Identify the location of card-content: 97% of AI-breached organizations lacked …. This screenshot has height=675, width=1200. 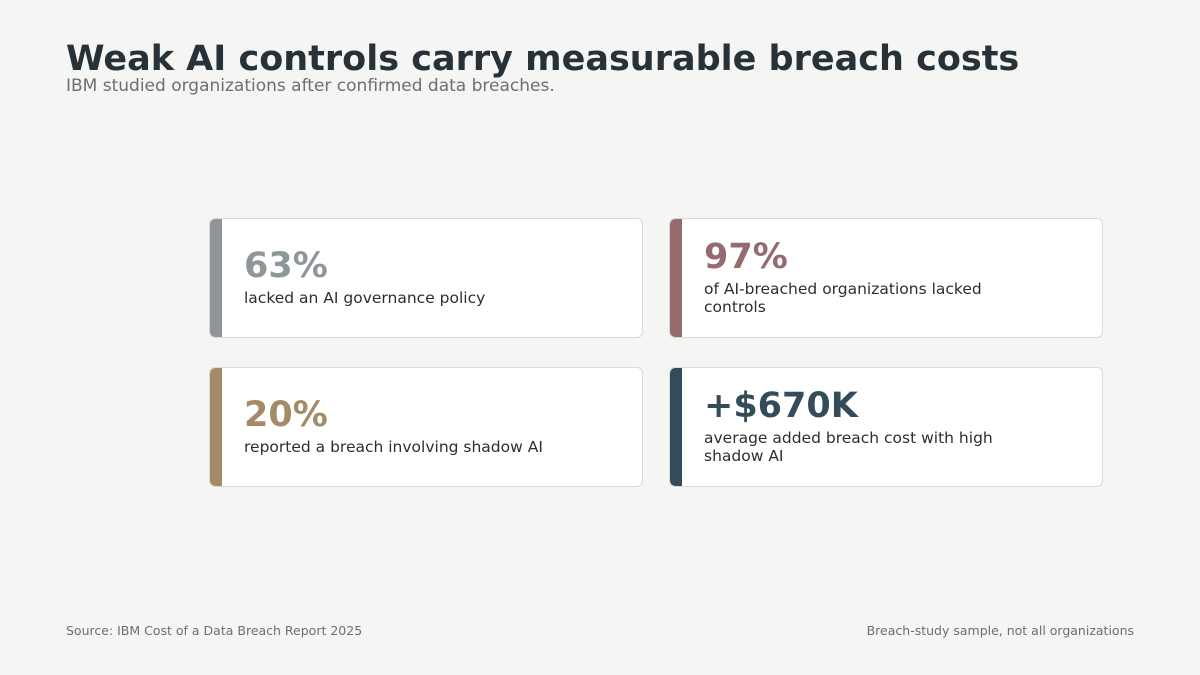
(888, 278).